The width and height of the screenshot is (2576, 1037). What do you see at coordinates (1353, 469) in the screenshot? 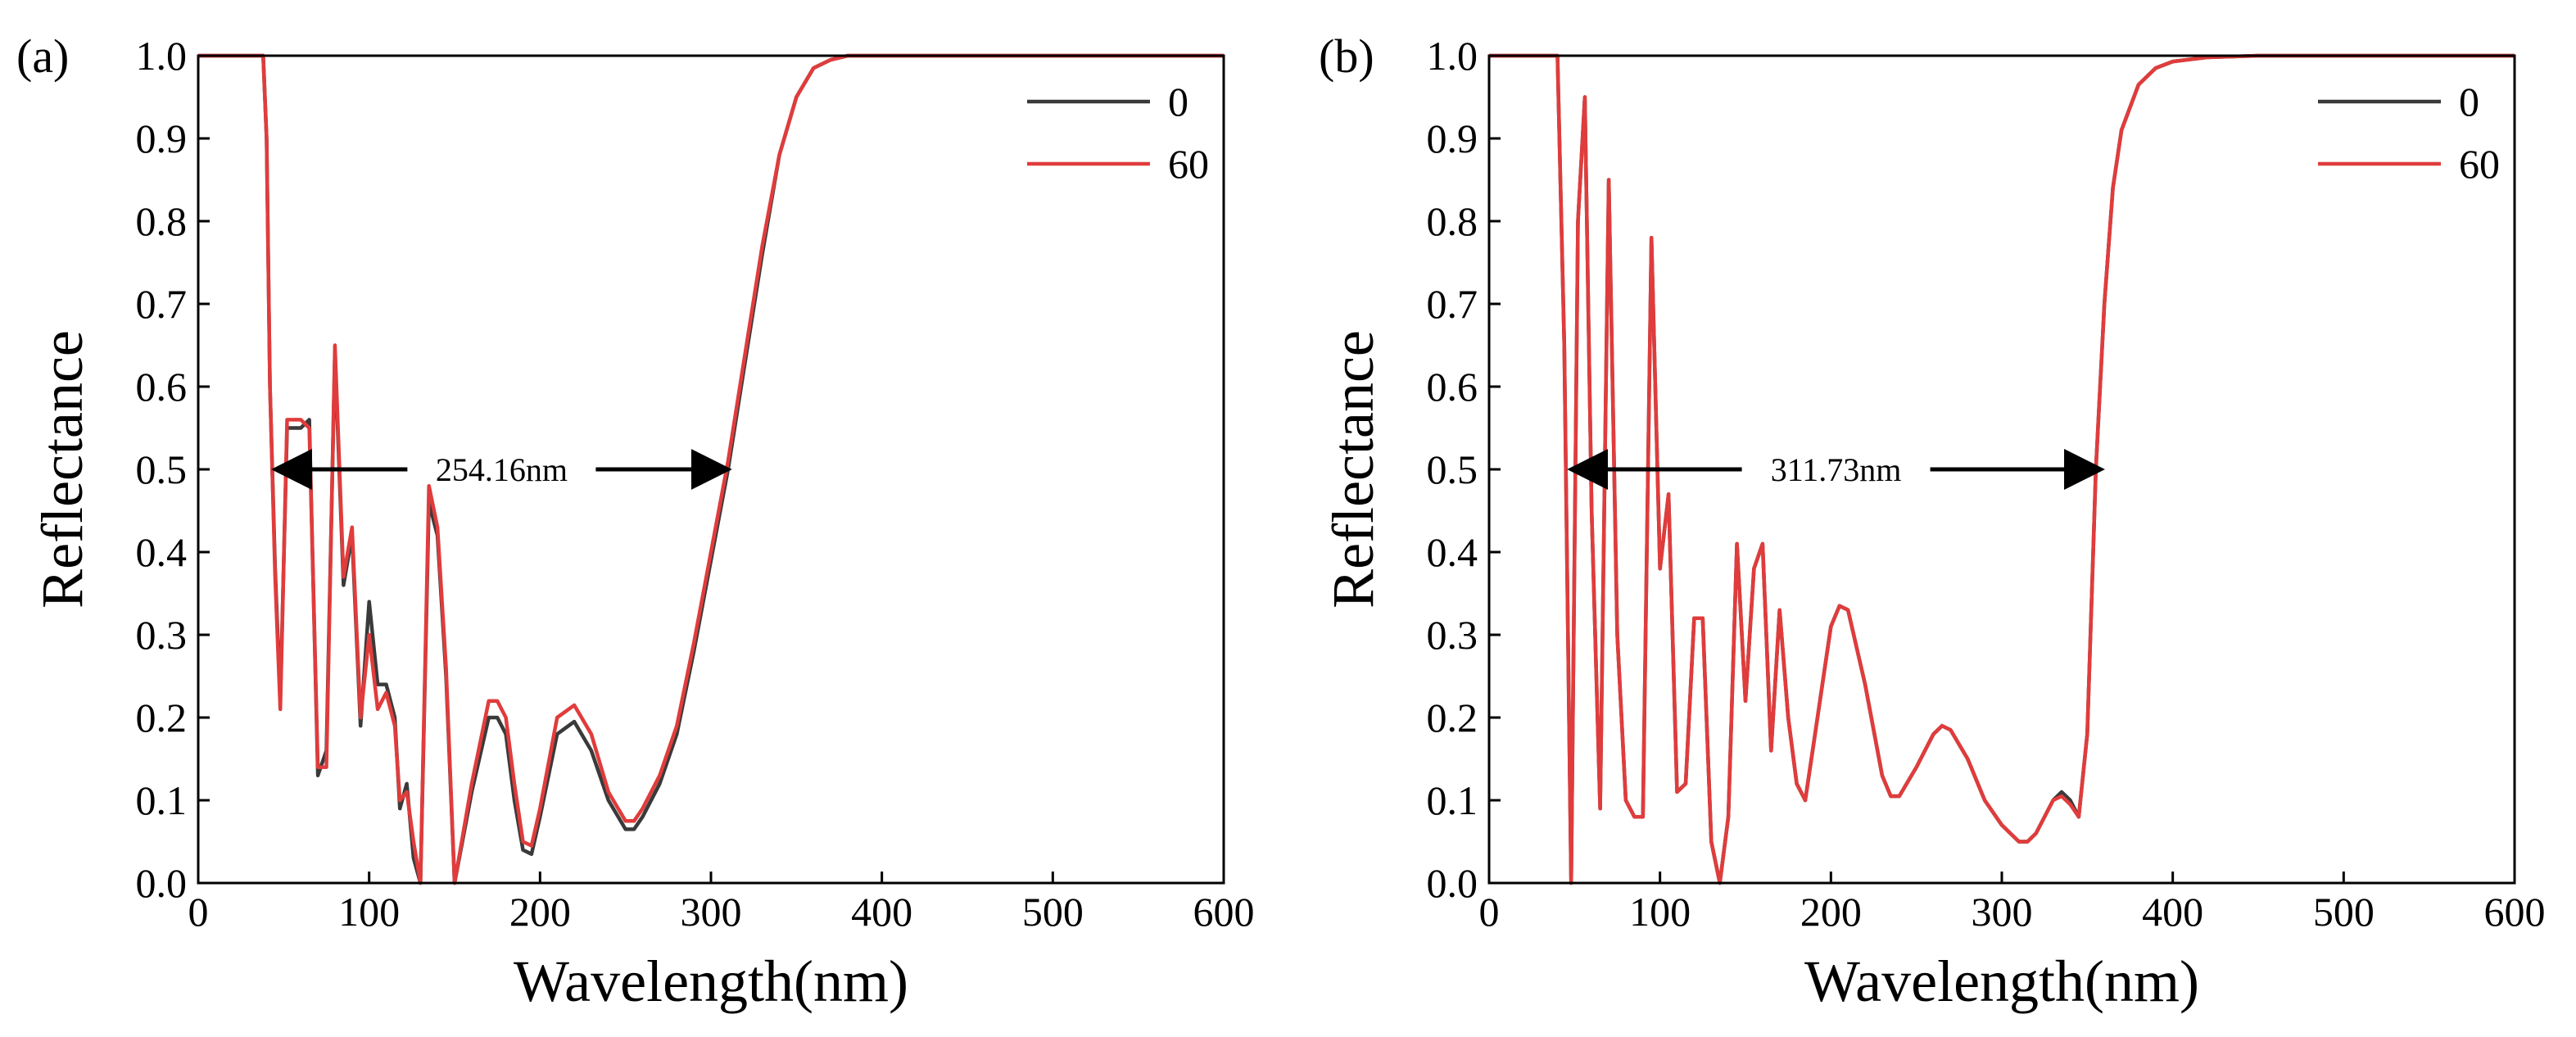
I see `y-axis-title-b: Reflectance` at bounding box center [1353, 469].